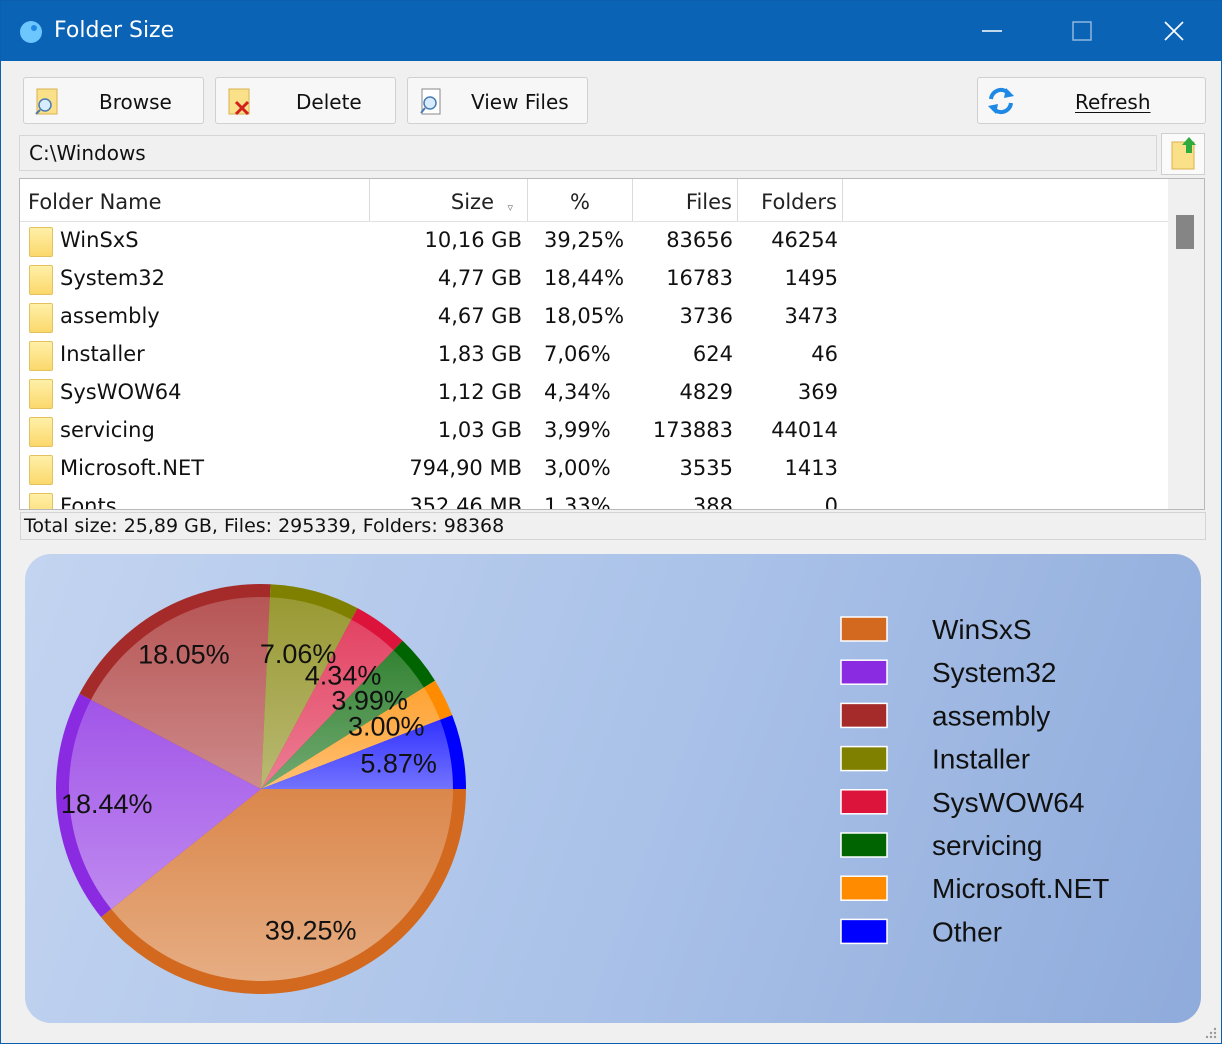  I want to click on close-icon, so click(1174, 31).